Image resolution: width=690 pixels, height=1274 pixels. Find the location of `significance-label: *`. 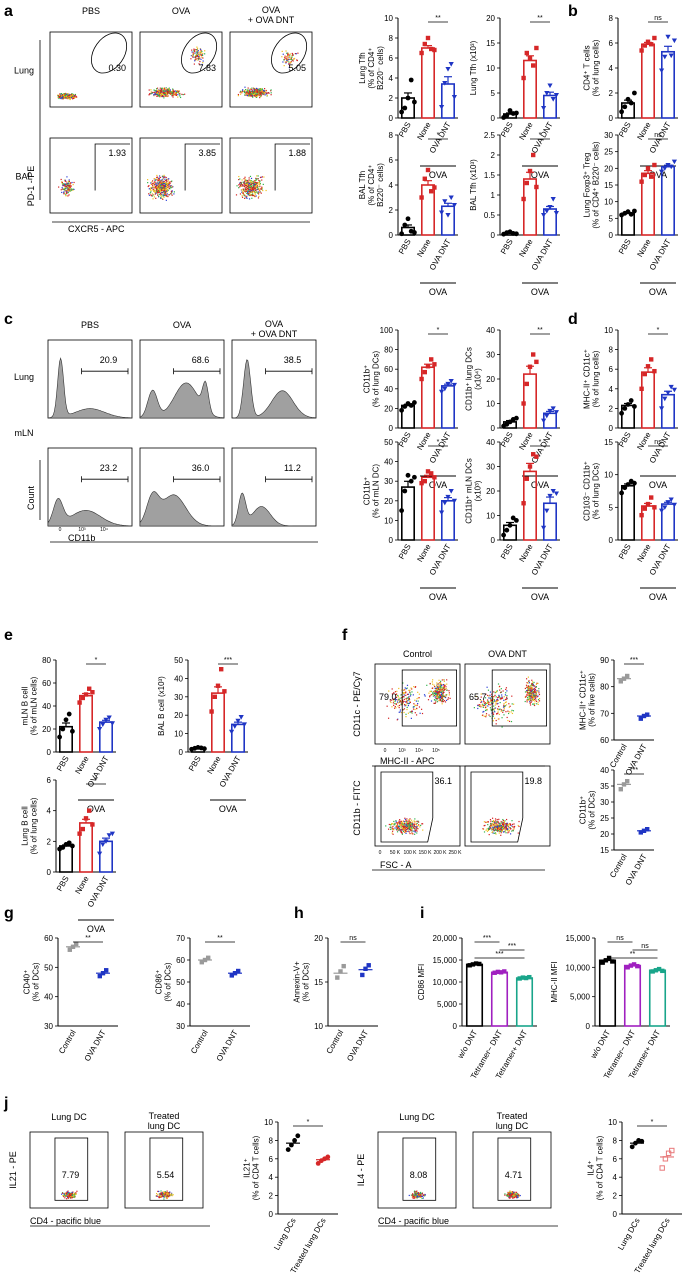

significance-label: * is located at coordinates (438, 330).